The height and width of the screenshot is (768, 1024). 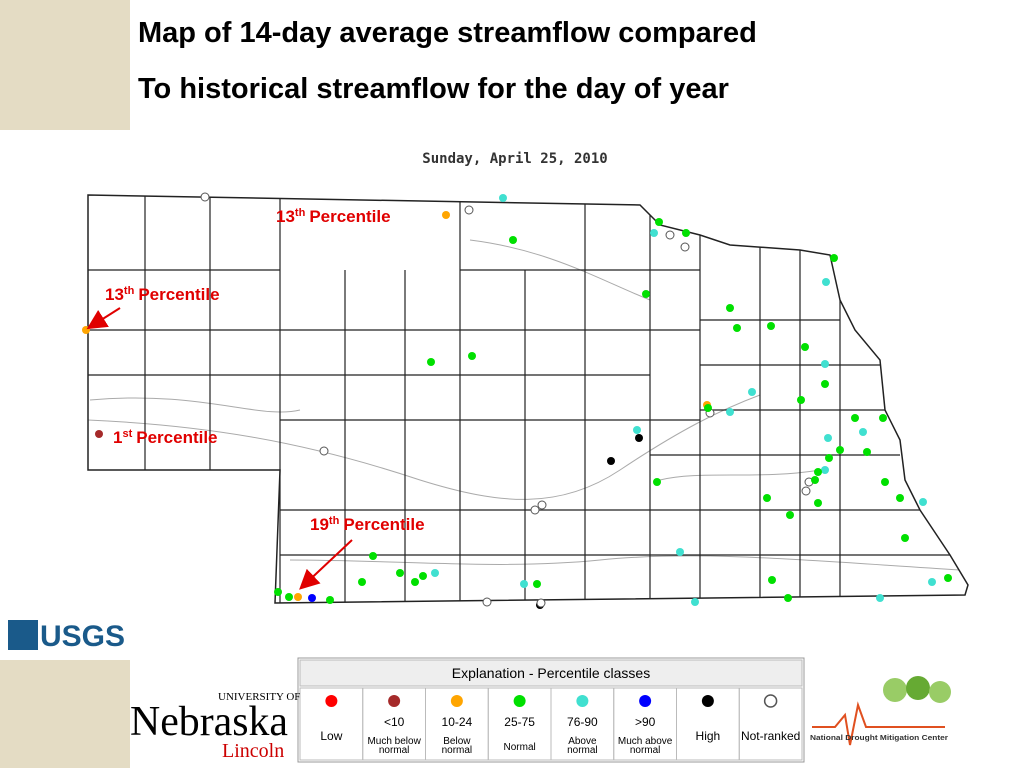 What do you see at coordinates (878, 723) in the screenshot?
I see `ndmc-line` at bounding box center [878, 723].